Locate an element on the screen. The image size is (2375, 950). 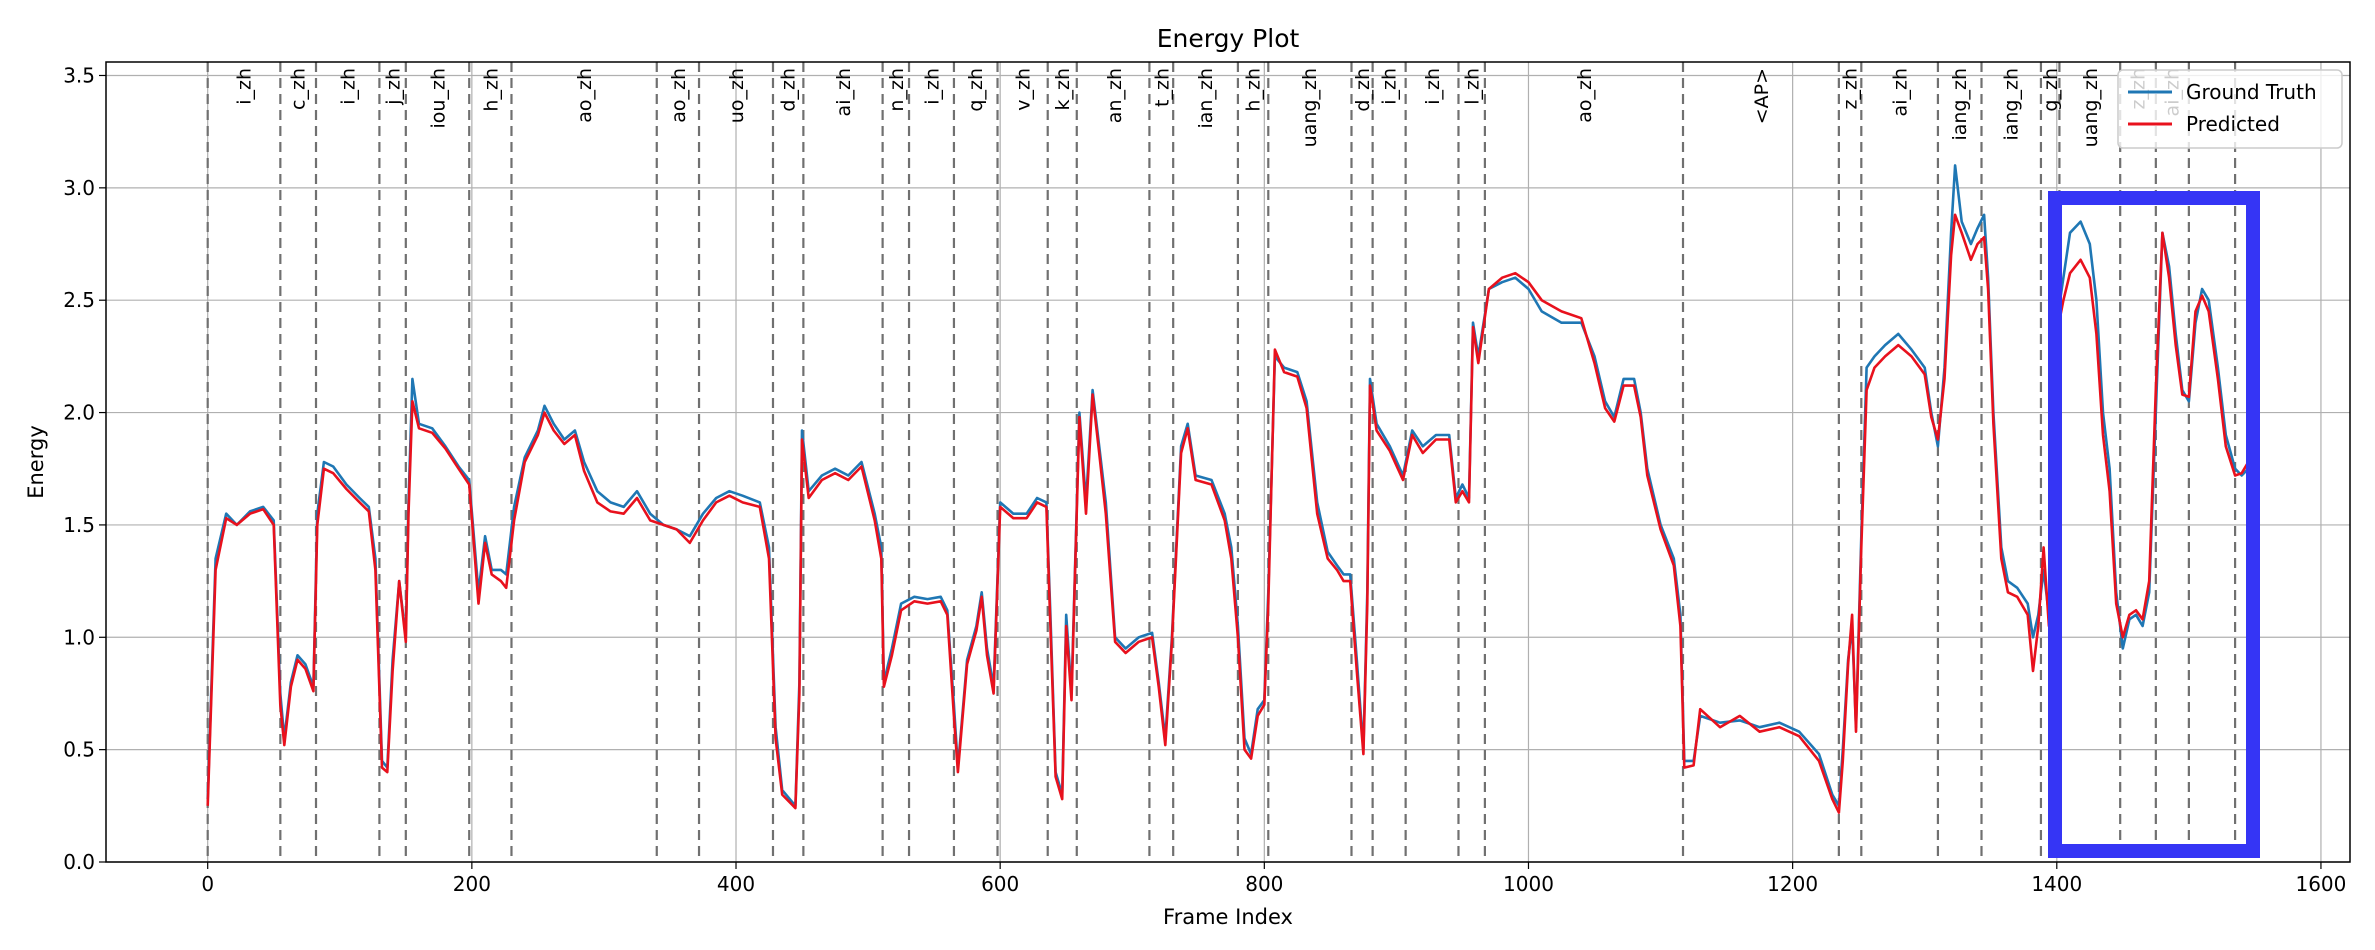
x-tick-label: 1400 is located at coordinates (2056, 884).